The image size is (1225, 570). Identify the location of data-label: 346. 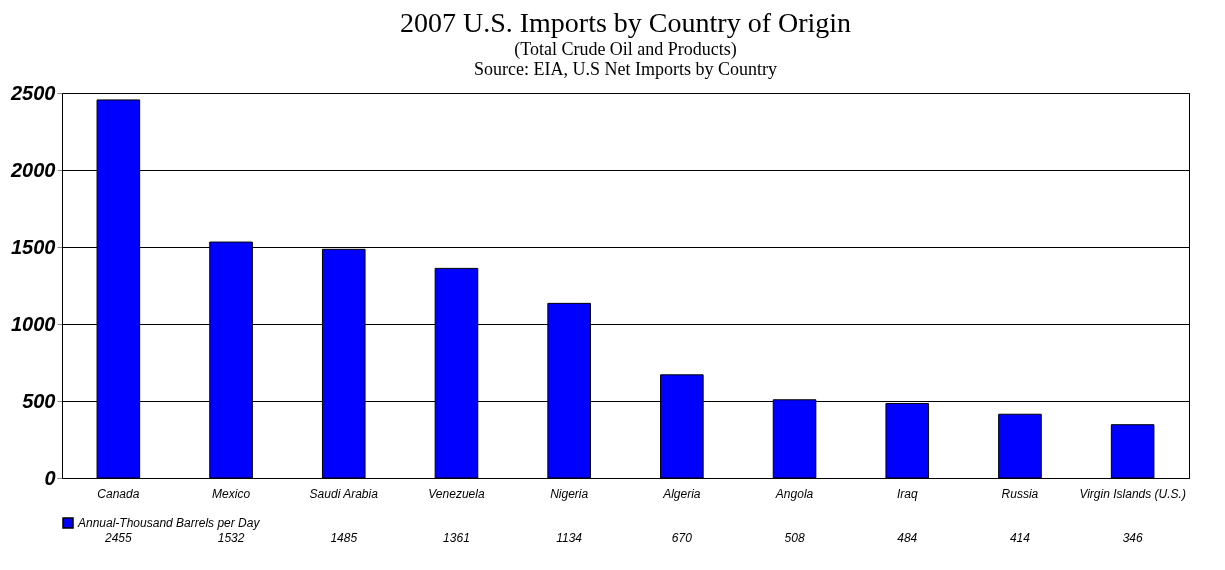
(1132, 538).